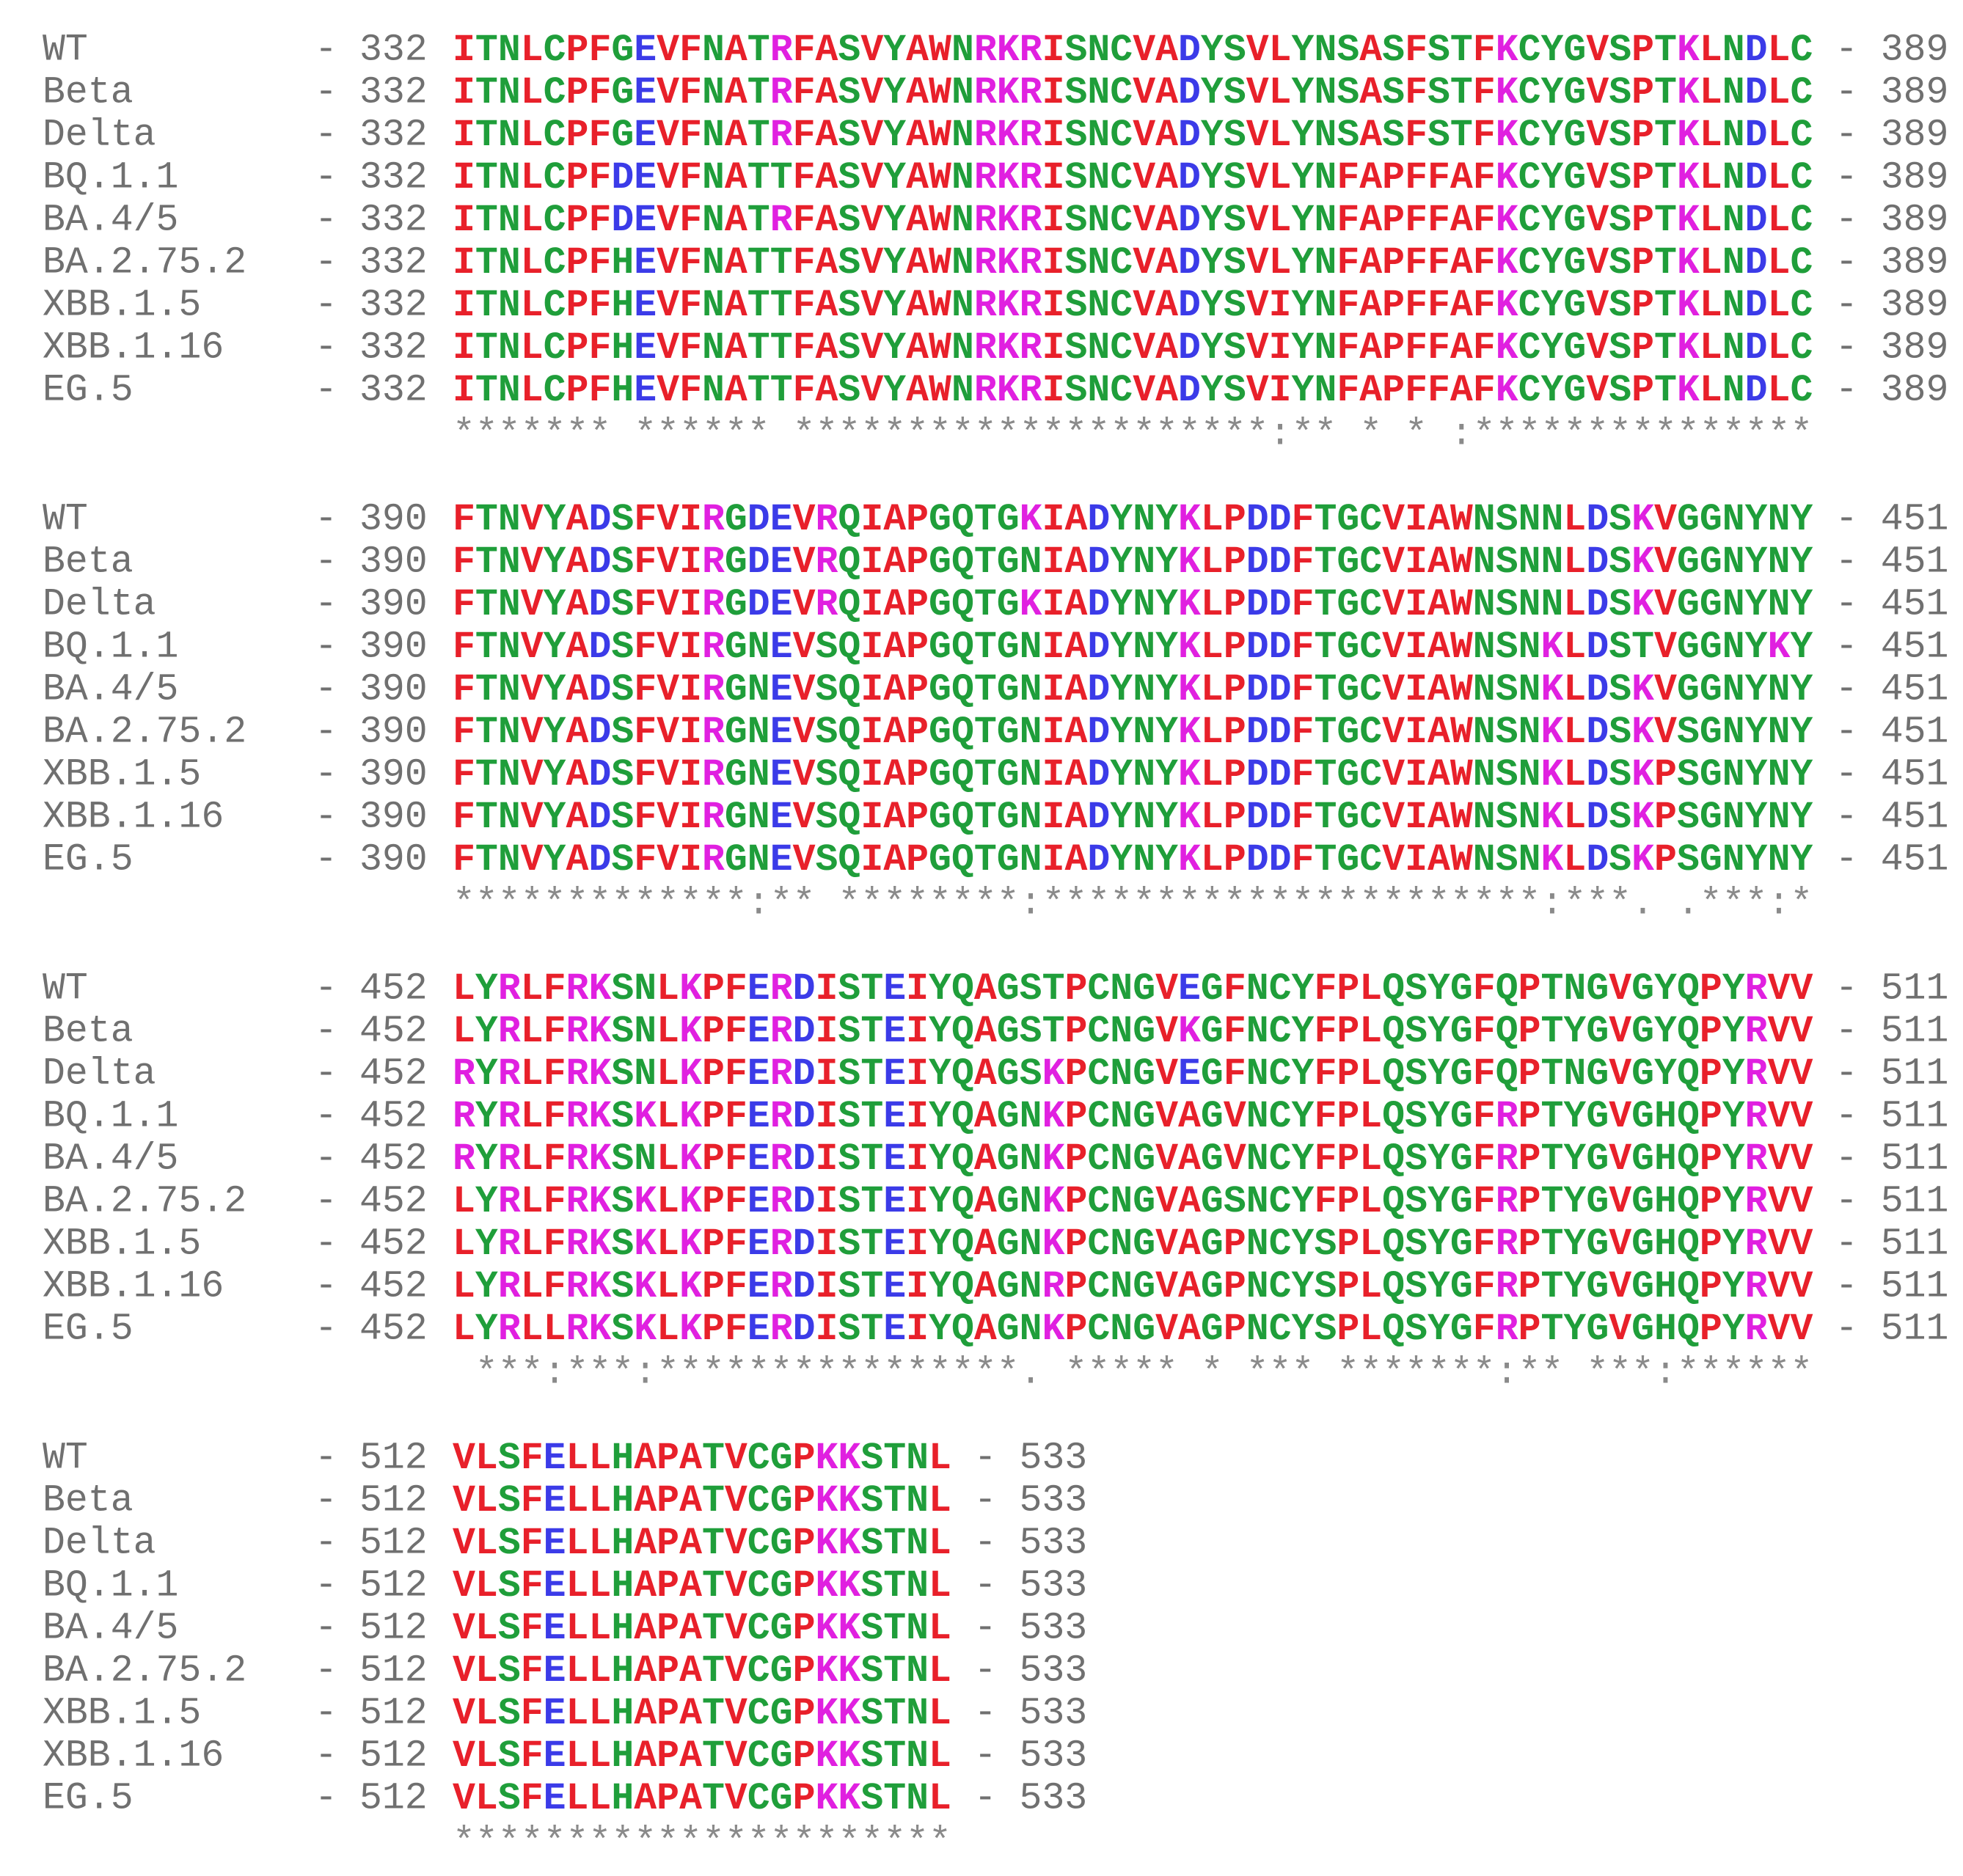  What do you see at coordinates (1054, 1501) in the screenshot?
I see `end-position: 533` at bounding box center [1054, 1501].